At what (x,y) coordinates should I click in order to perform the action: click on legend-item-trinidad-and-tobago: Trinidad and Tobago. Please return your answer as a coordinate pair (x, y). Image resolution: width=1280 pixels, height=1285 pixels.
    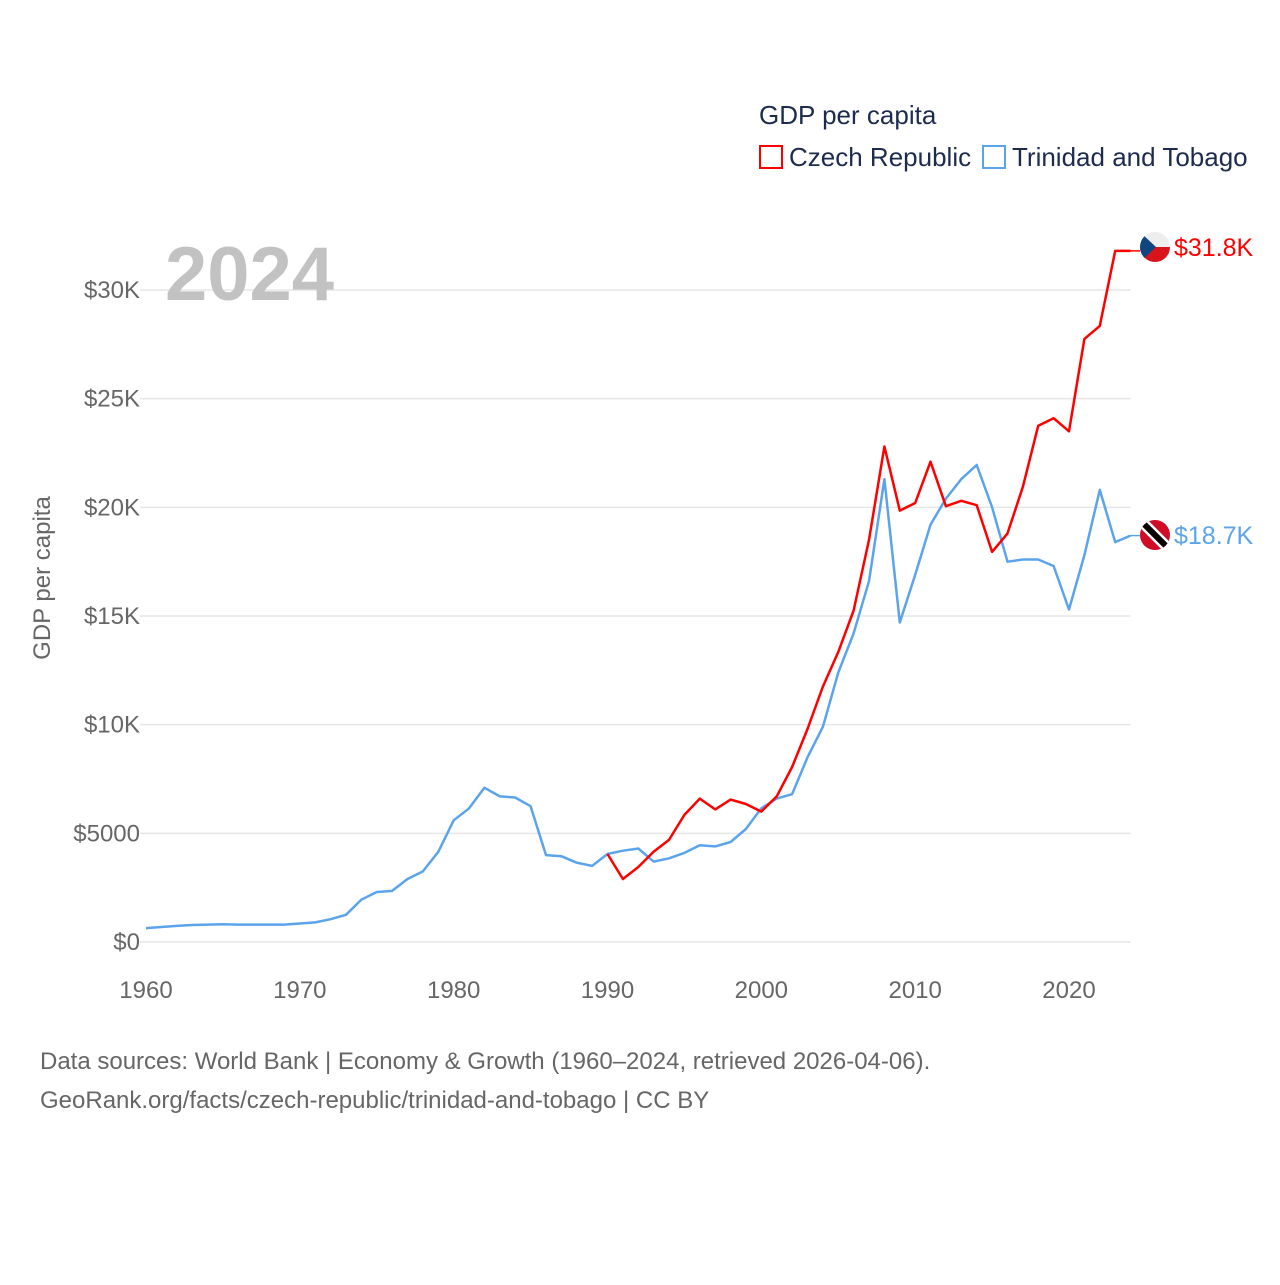
    Looking at the image, I should click on (1115, 157).